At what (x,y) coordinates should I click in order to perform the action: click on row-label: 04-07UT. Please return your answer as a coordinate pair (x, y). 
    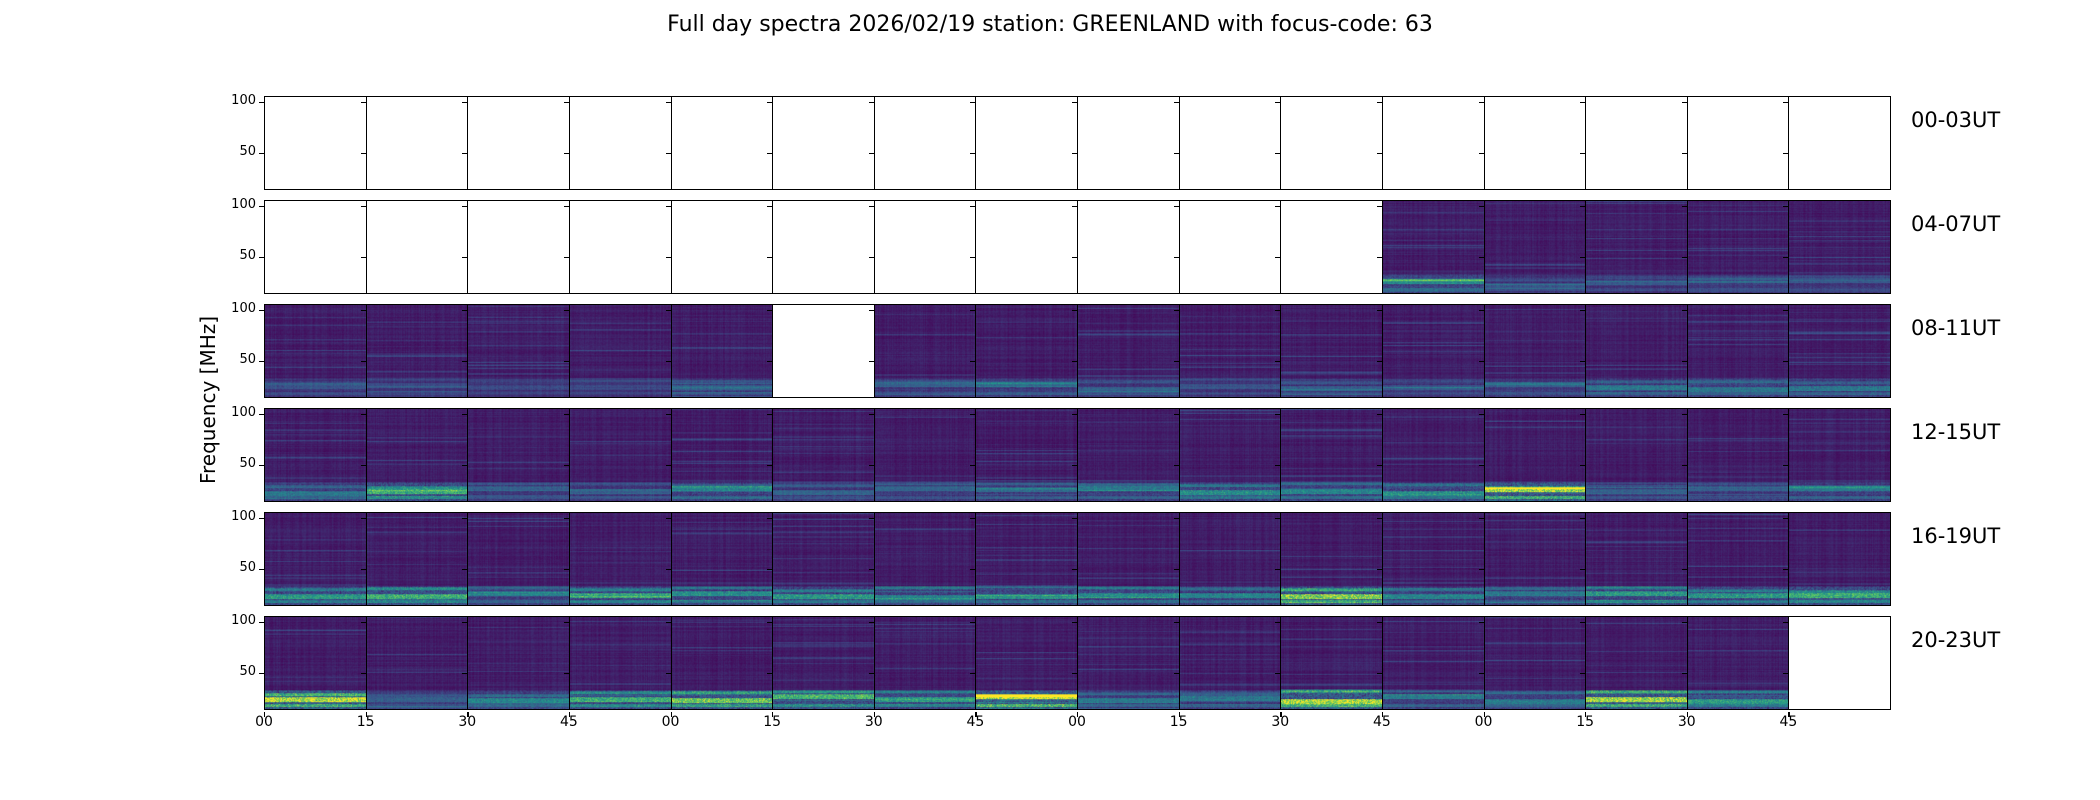
    Looking at the image, I should click on (1956, 224).